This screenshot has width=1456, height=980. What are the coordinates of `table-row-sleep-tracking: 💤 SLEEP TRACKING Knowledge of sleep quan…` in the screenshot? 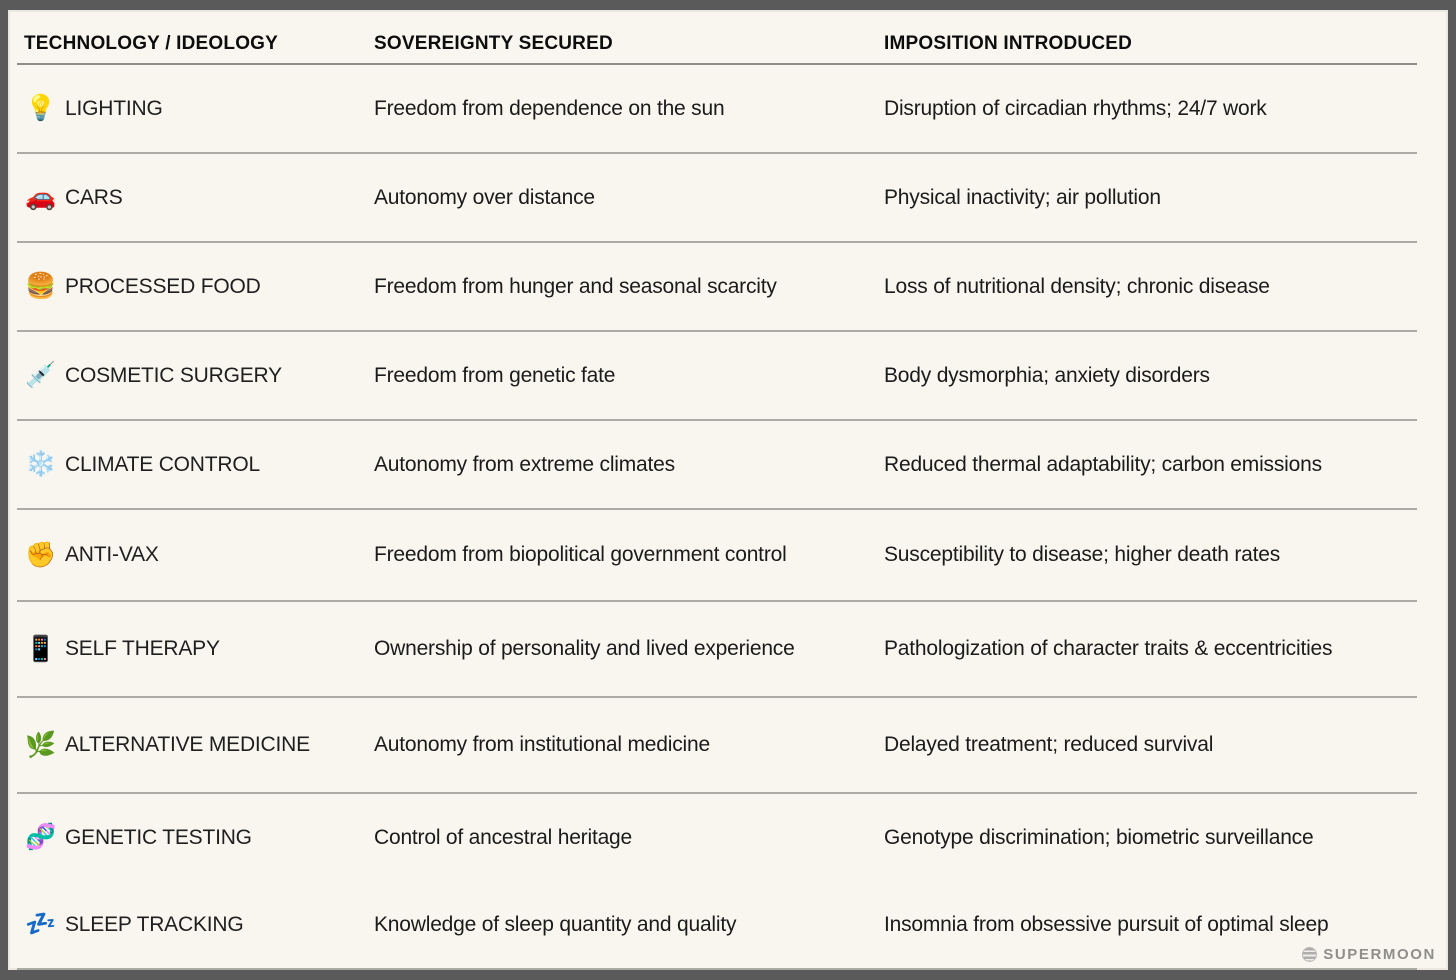 It's located at (717, 925).